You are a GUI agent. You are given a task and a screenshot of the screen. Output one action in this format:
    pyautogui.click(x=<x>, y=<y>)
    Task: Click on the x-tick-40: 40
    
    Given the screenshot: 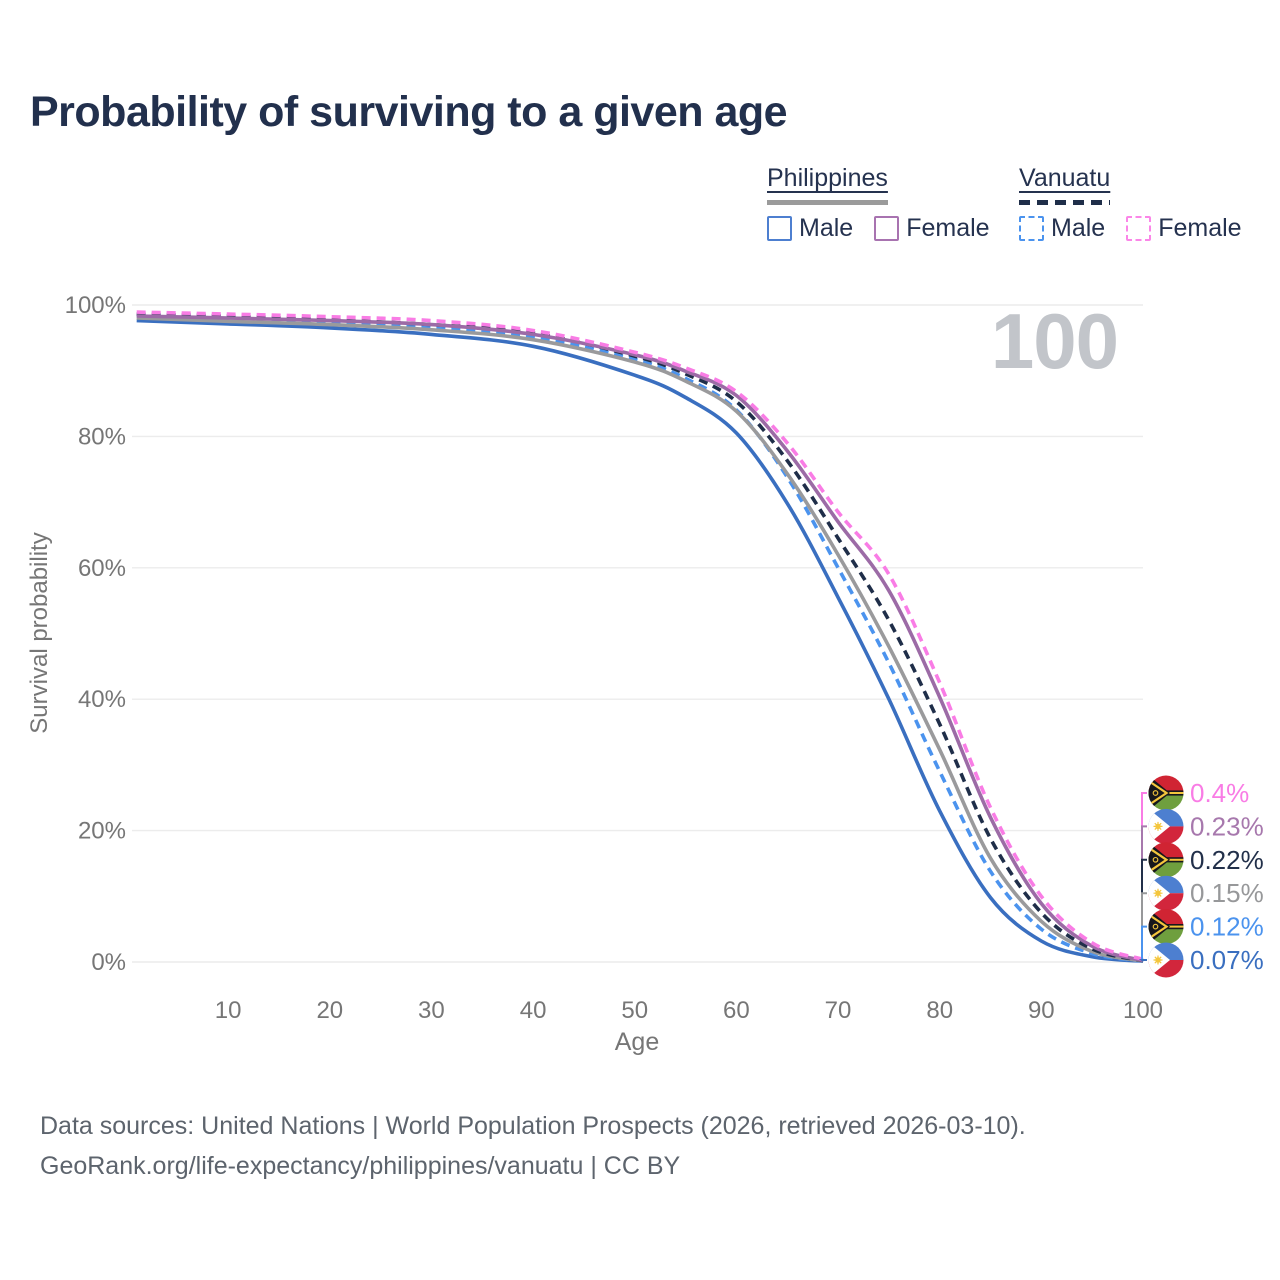 What is the action you would take?
    pyautogui.click(x=533, y=1010)
    